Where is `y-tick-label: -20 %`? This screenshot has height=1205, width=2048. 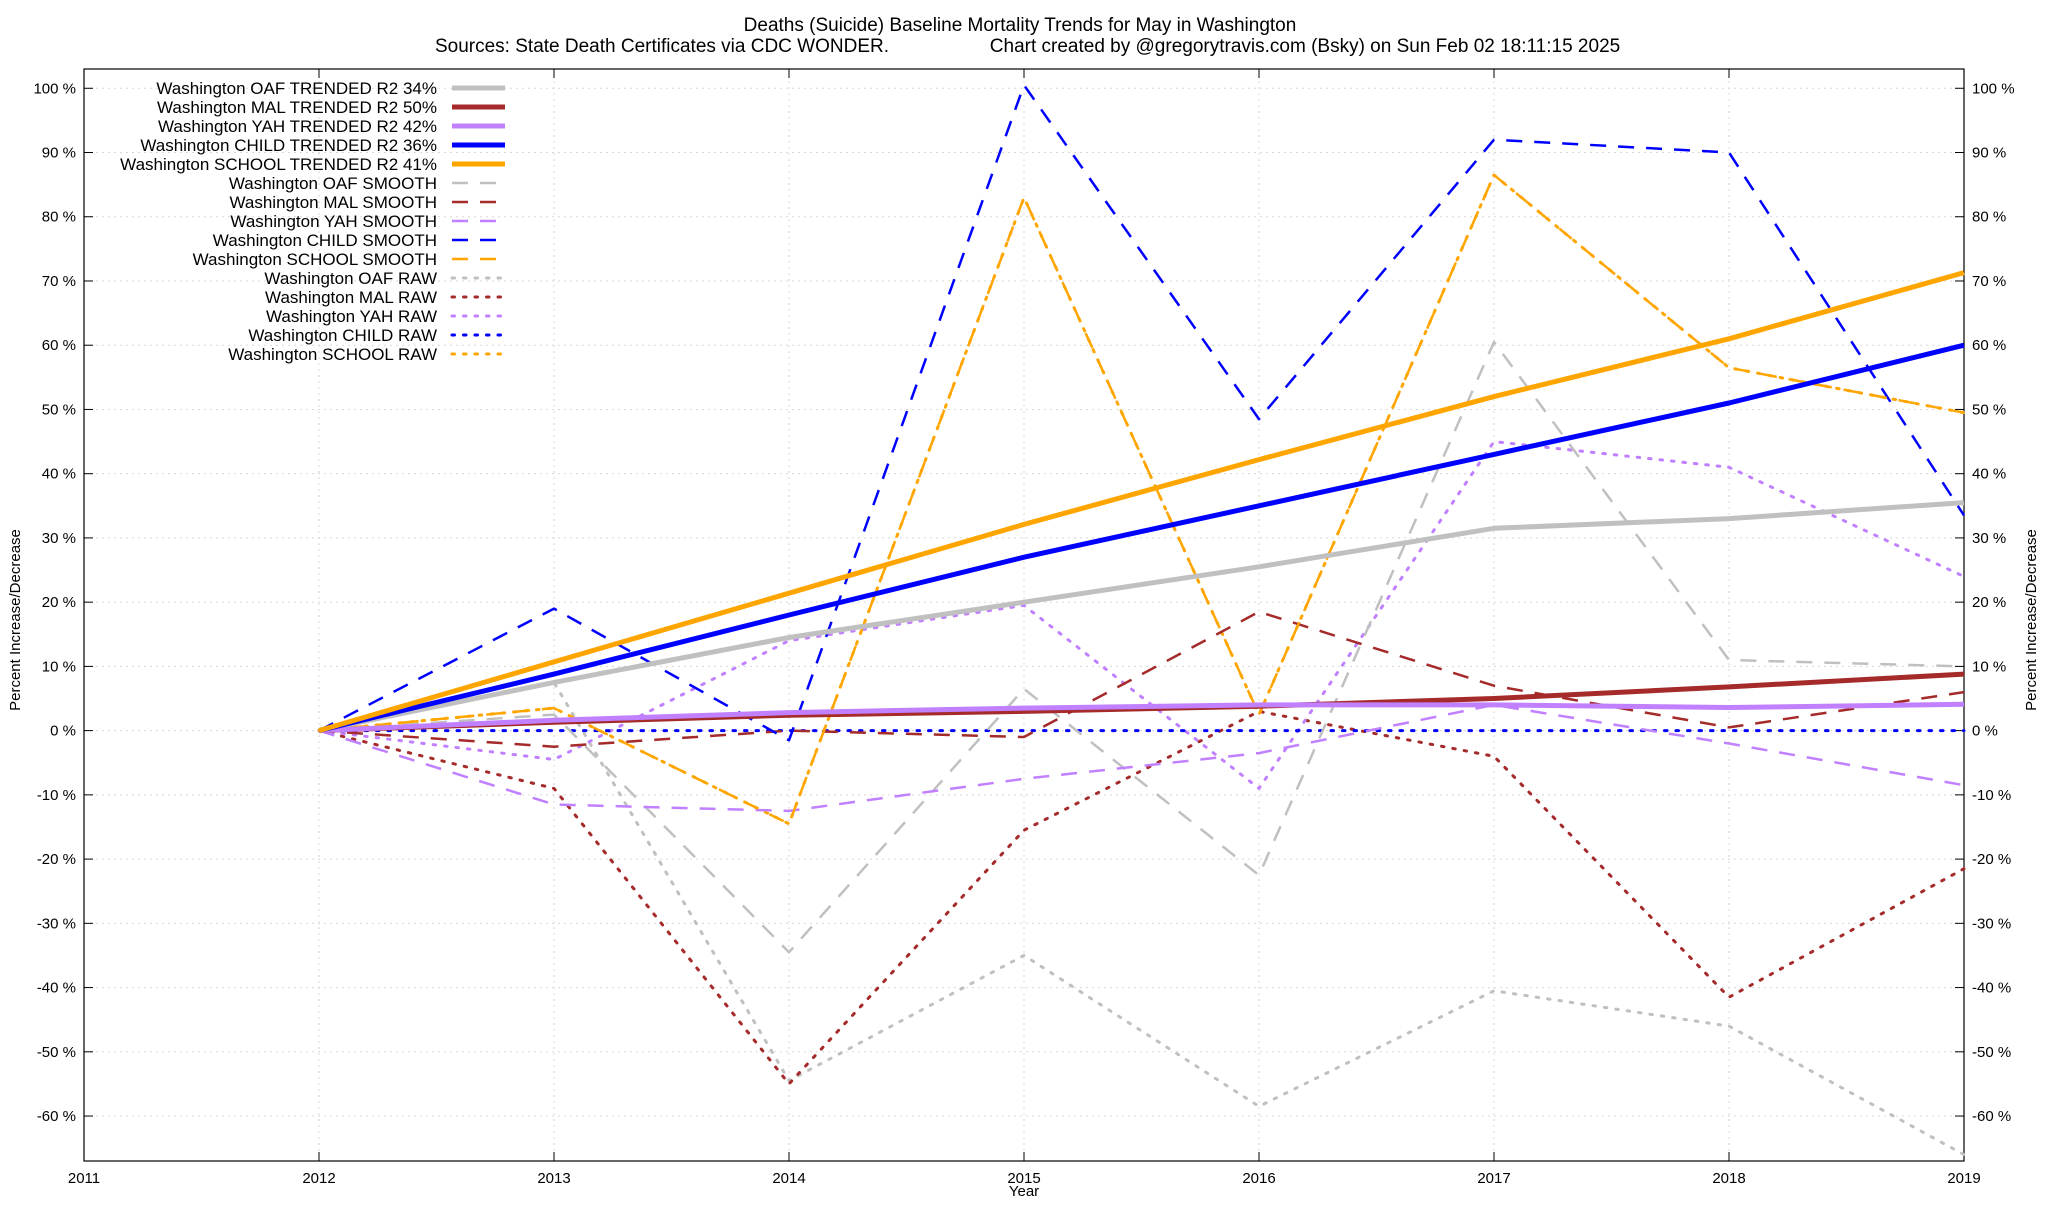 y-tick-label: -20 % is located at coordinates (56, 859).